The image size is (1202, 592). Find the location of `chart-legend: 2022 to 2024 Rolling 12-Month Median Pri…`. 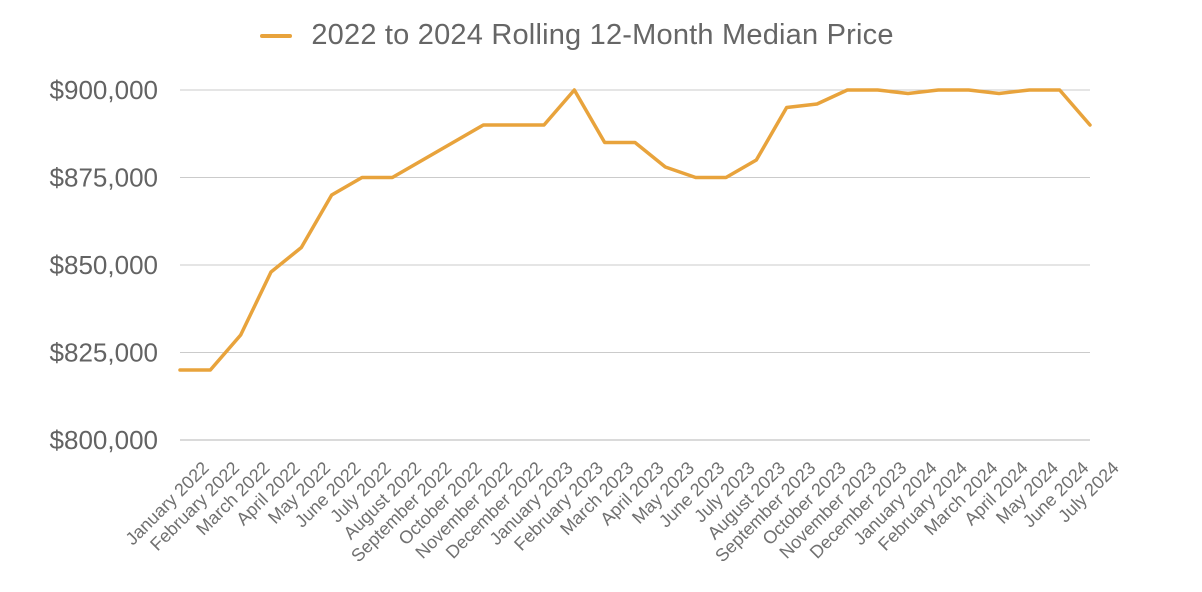

chart-legend: 2022 to 2024 Rolling 12-Month Median Pri… is located at coordinates (589, 35).